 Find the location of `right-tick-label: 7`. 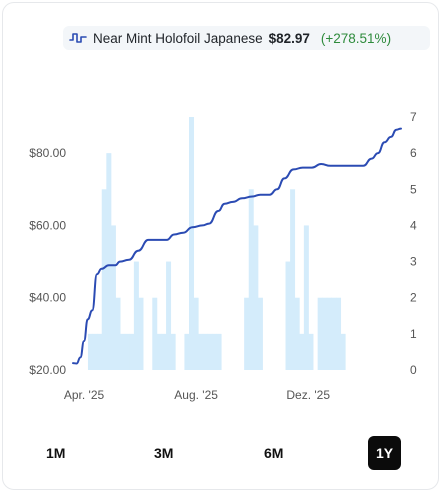

right-tick-label: 7 is located at coordinates (413, 117).